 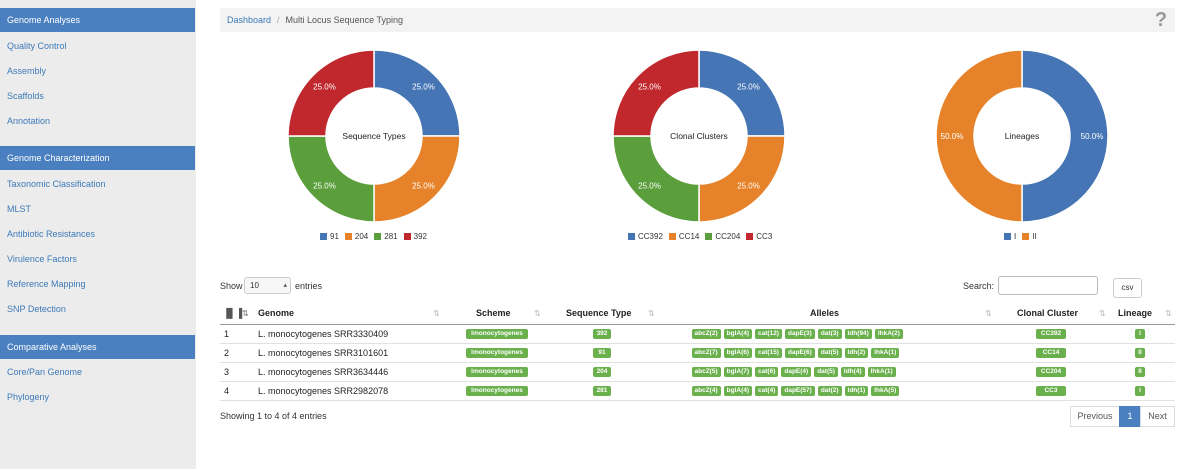 I want to click on pagination-next-button: Next, so click(x=1157, y=416).